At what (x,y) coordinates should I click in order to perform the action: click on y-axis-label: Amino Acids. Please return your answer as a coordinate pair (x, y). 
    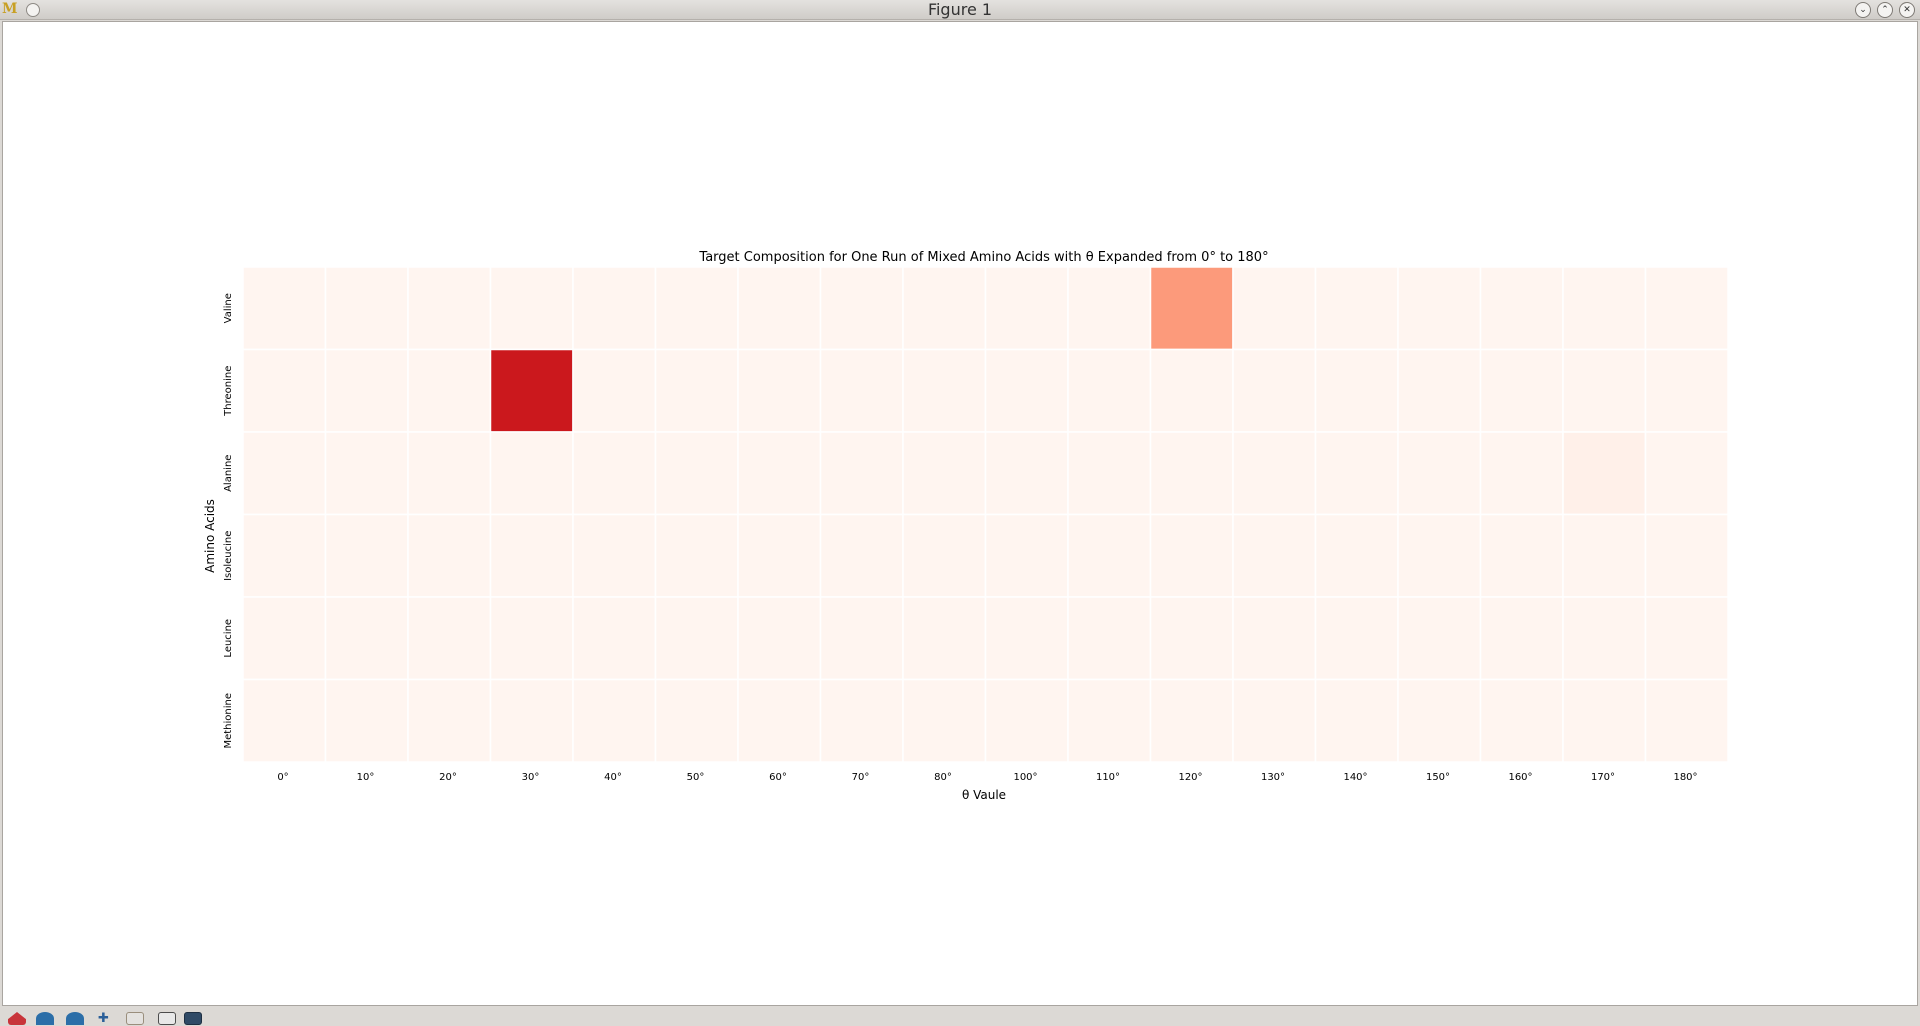
    Looking at the image, I should click on (210, 536).